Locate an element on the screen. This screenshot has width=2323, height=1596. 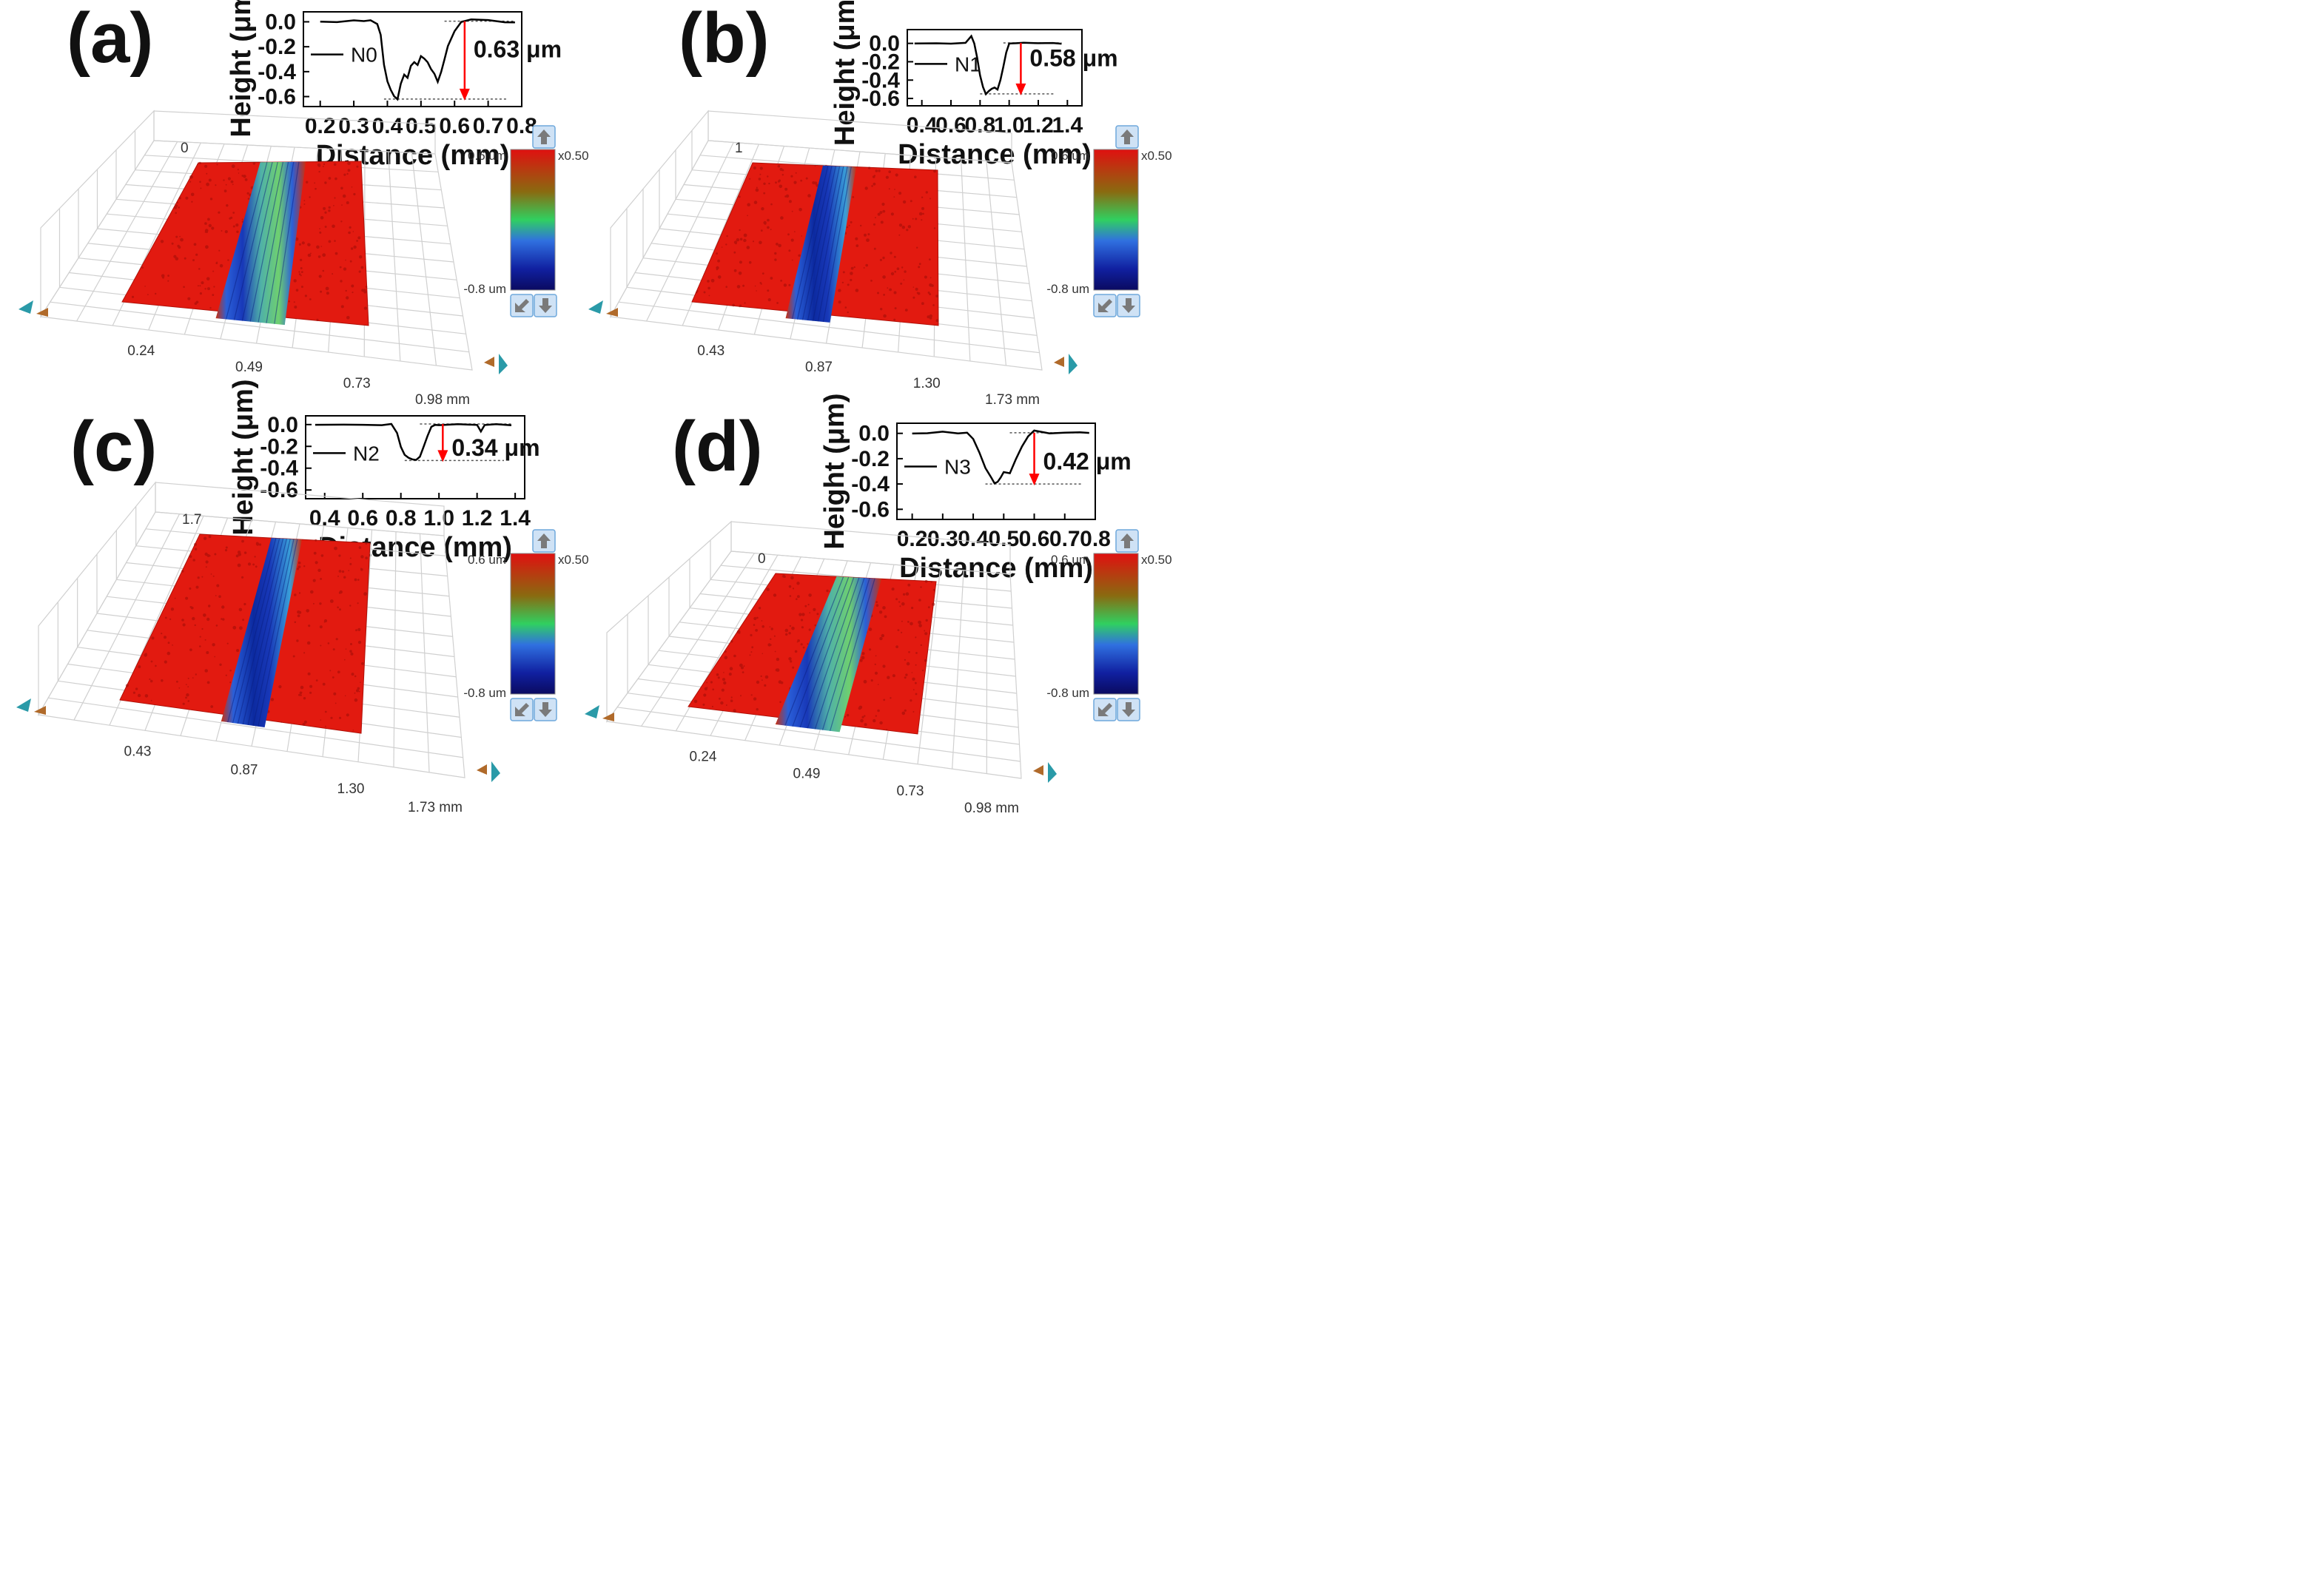
reset-view-icon is located at coordinates (1105, 305).